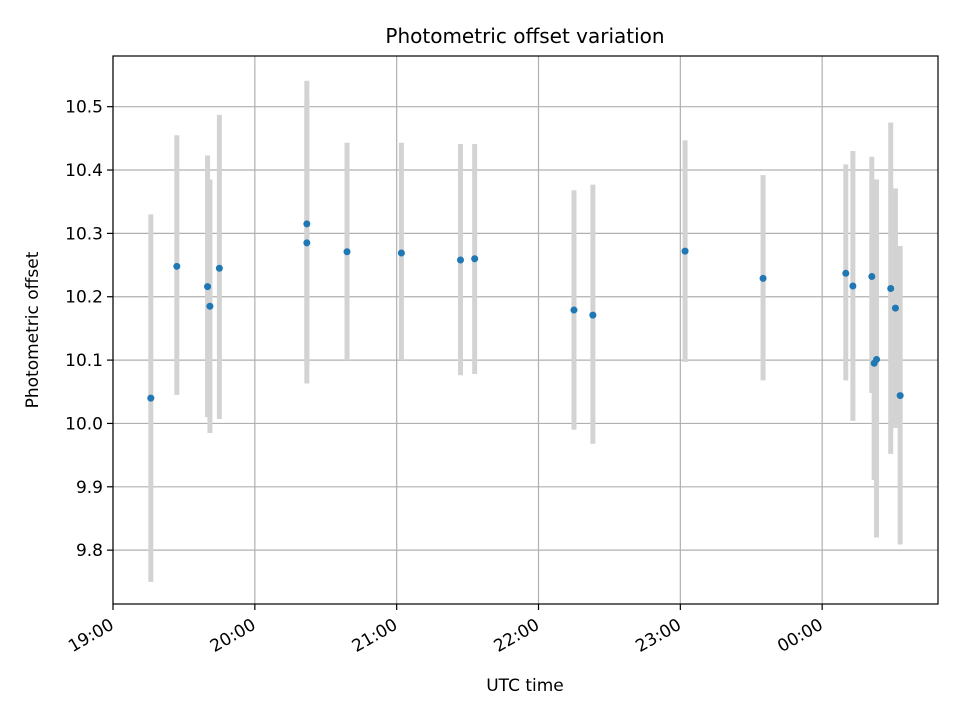 This screenshot has height=720, width=960. What do you see at coordinates (89, 551) in the screenshot?
I see `y-tick-label: 9.8` at bounding box center [89, 551].